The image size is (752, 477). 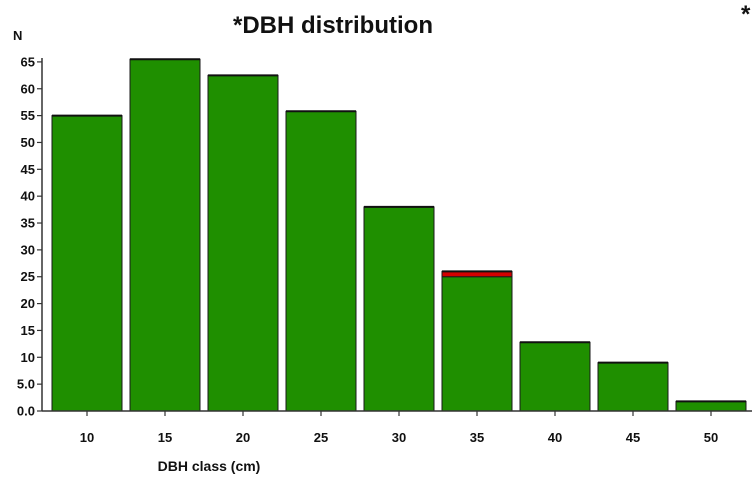 What do you see at coordinates (28, 249) in the screenshot?
I see `y-tick-label: 30` at bounding box center [28, 249].